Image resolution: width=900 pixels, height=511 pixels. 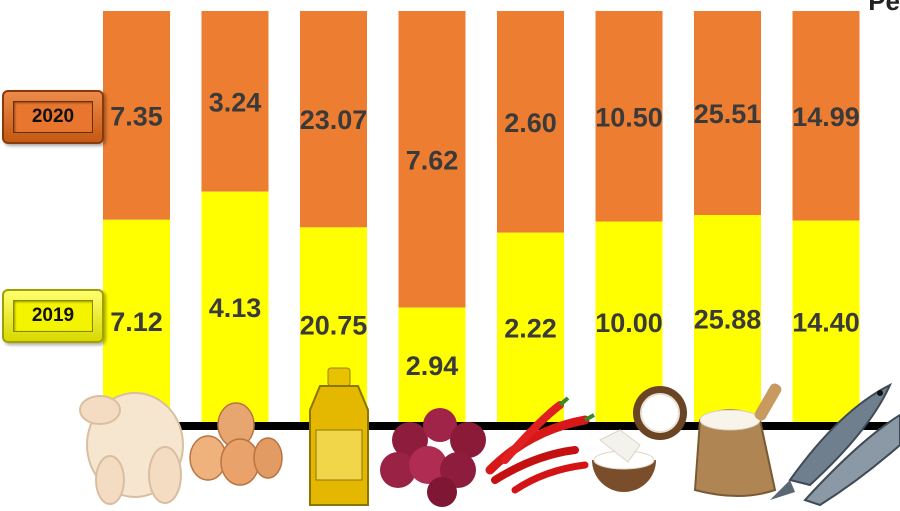 I want to click on bar-2020-chicken, so click(x=136, y=115).